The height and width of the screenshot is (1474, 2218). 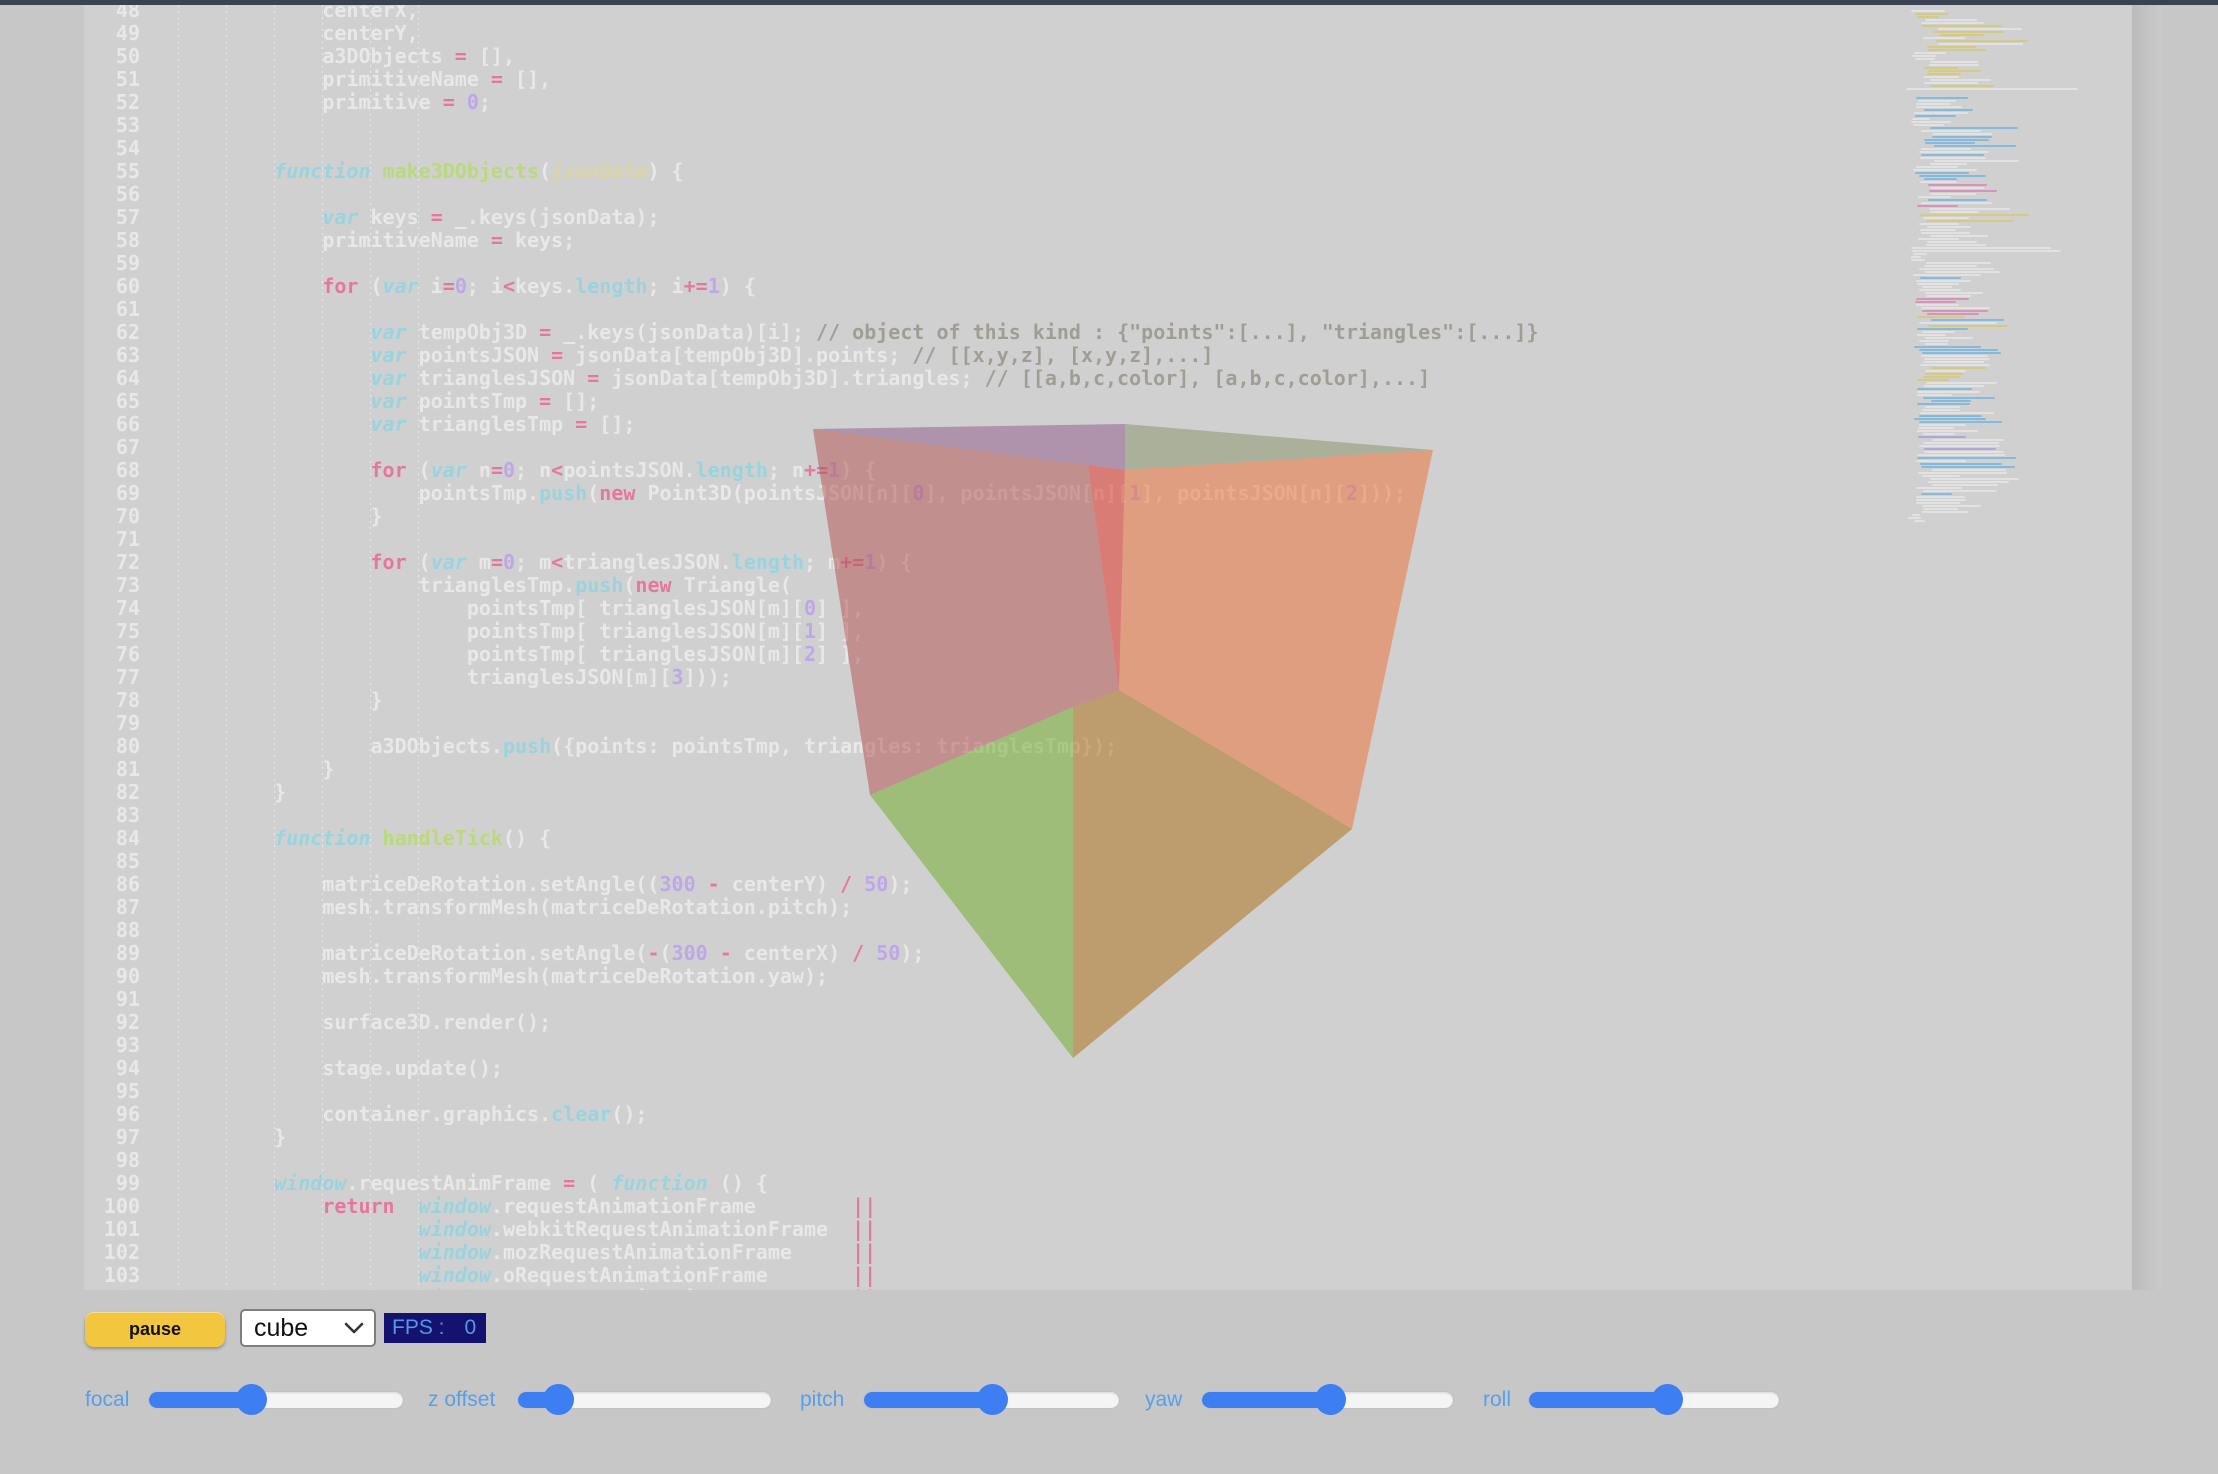 What do you see at coordinates (127, 999) in the screenshot?
I see `code-line: 91` at bounding box center [127, 999].